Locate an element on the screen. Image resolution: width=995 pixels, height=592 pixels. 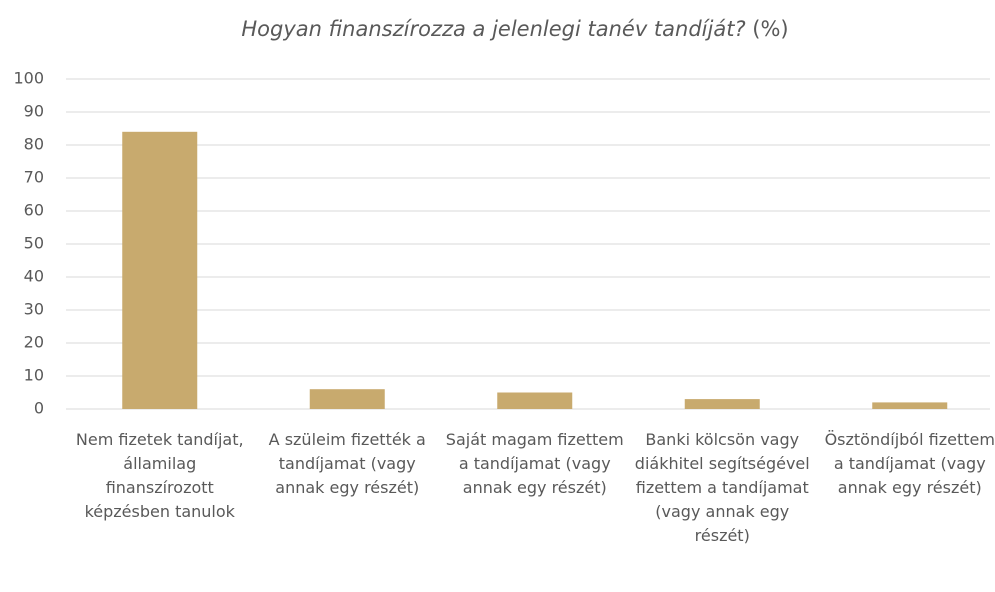
y-tick-label: 0 is located at coordinates (39, 408).